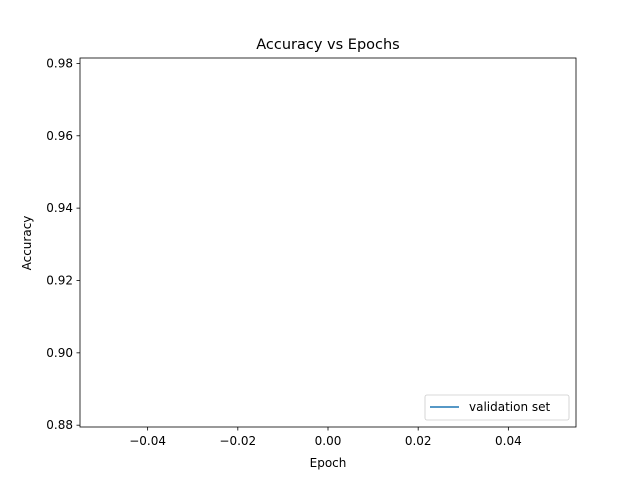  I want to click on chart-title: Accuracy vs Epochs, so click(328, 45).